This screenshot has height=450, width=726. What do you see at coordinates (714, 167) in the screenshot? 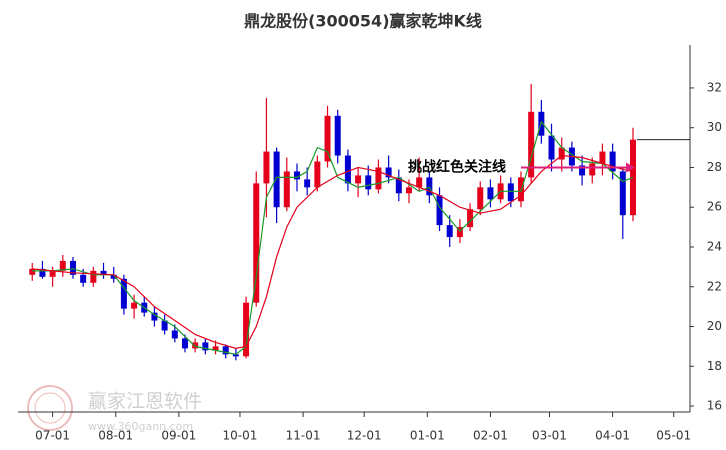
I see `y-tick-label: 28` at bounding box center [714, 167].